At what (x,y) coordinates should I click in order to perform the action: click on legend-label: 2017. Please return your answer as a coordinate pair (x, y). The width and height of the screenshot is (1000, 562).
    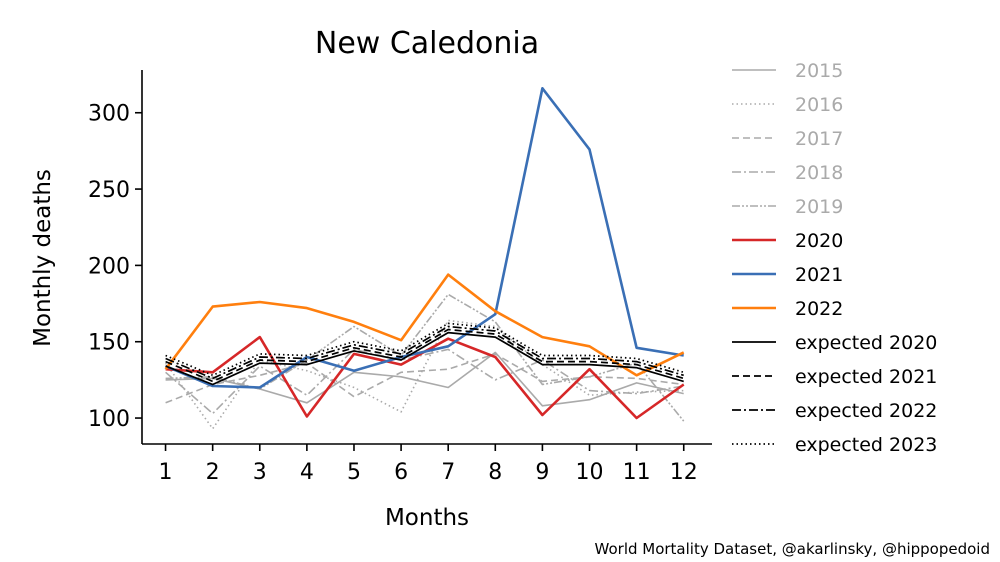
    Looking at the image, I should click on (819, 139).